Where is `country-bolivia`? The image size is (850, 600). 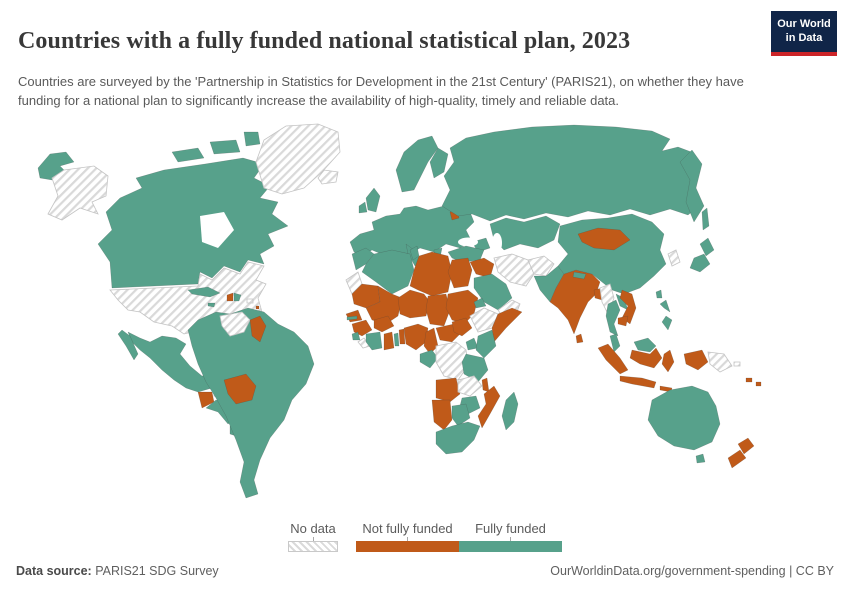 country-bolivia is located at coordinates (240, 389).